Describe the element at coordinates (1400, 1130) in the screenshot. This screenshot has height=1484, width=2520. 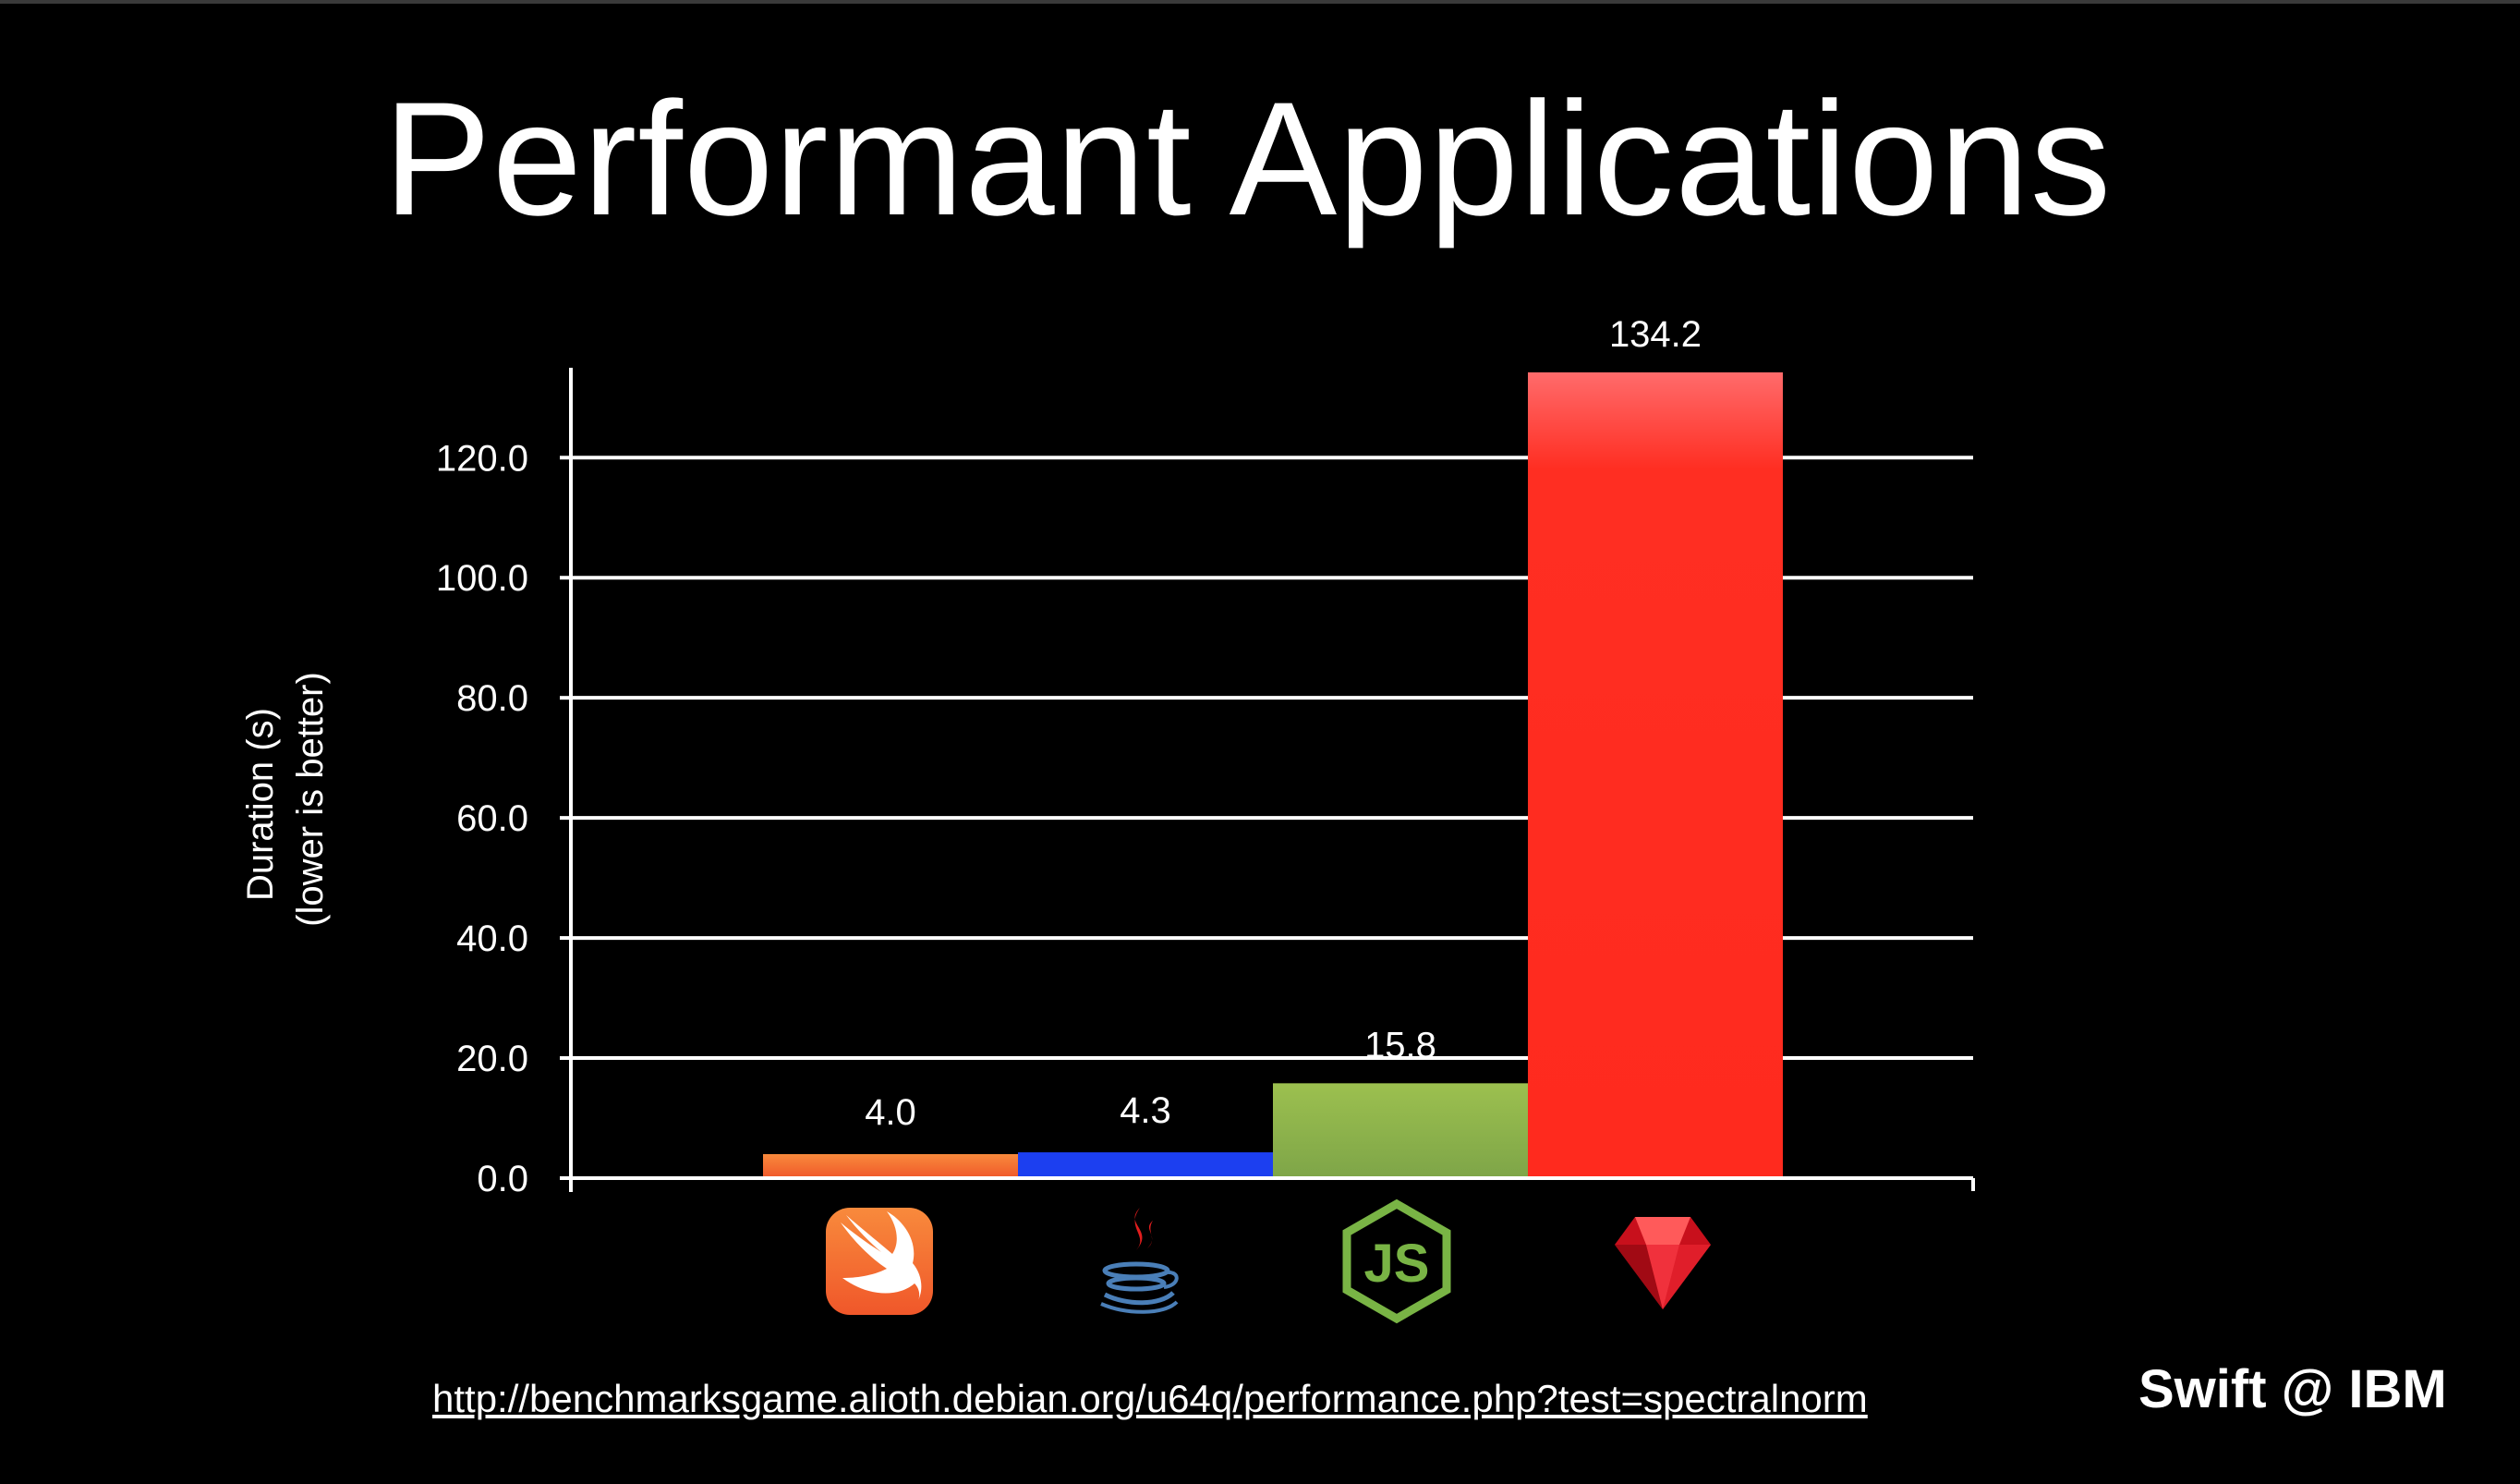
I see `bar-nodejs` at that location.